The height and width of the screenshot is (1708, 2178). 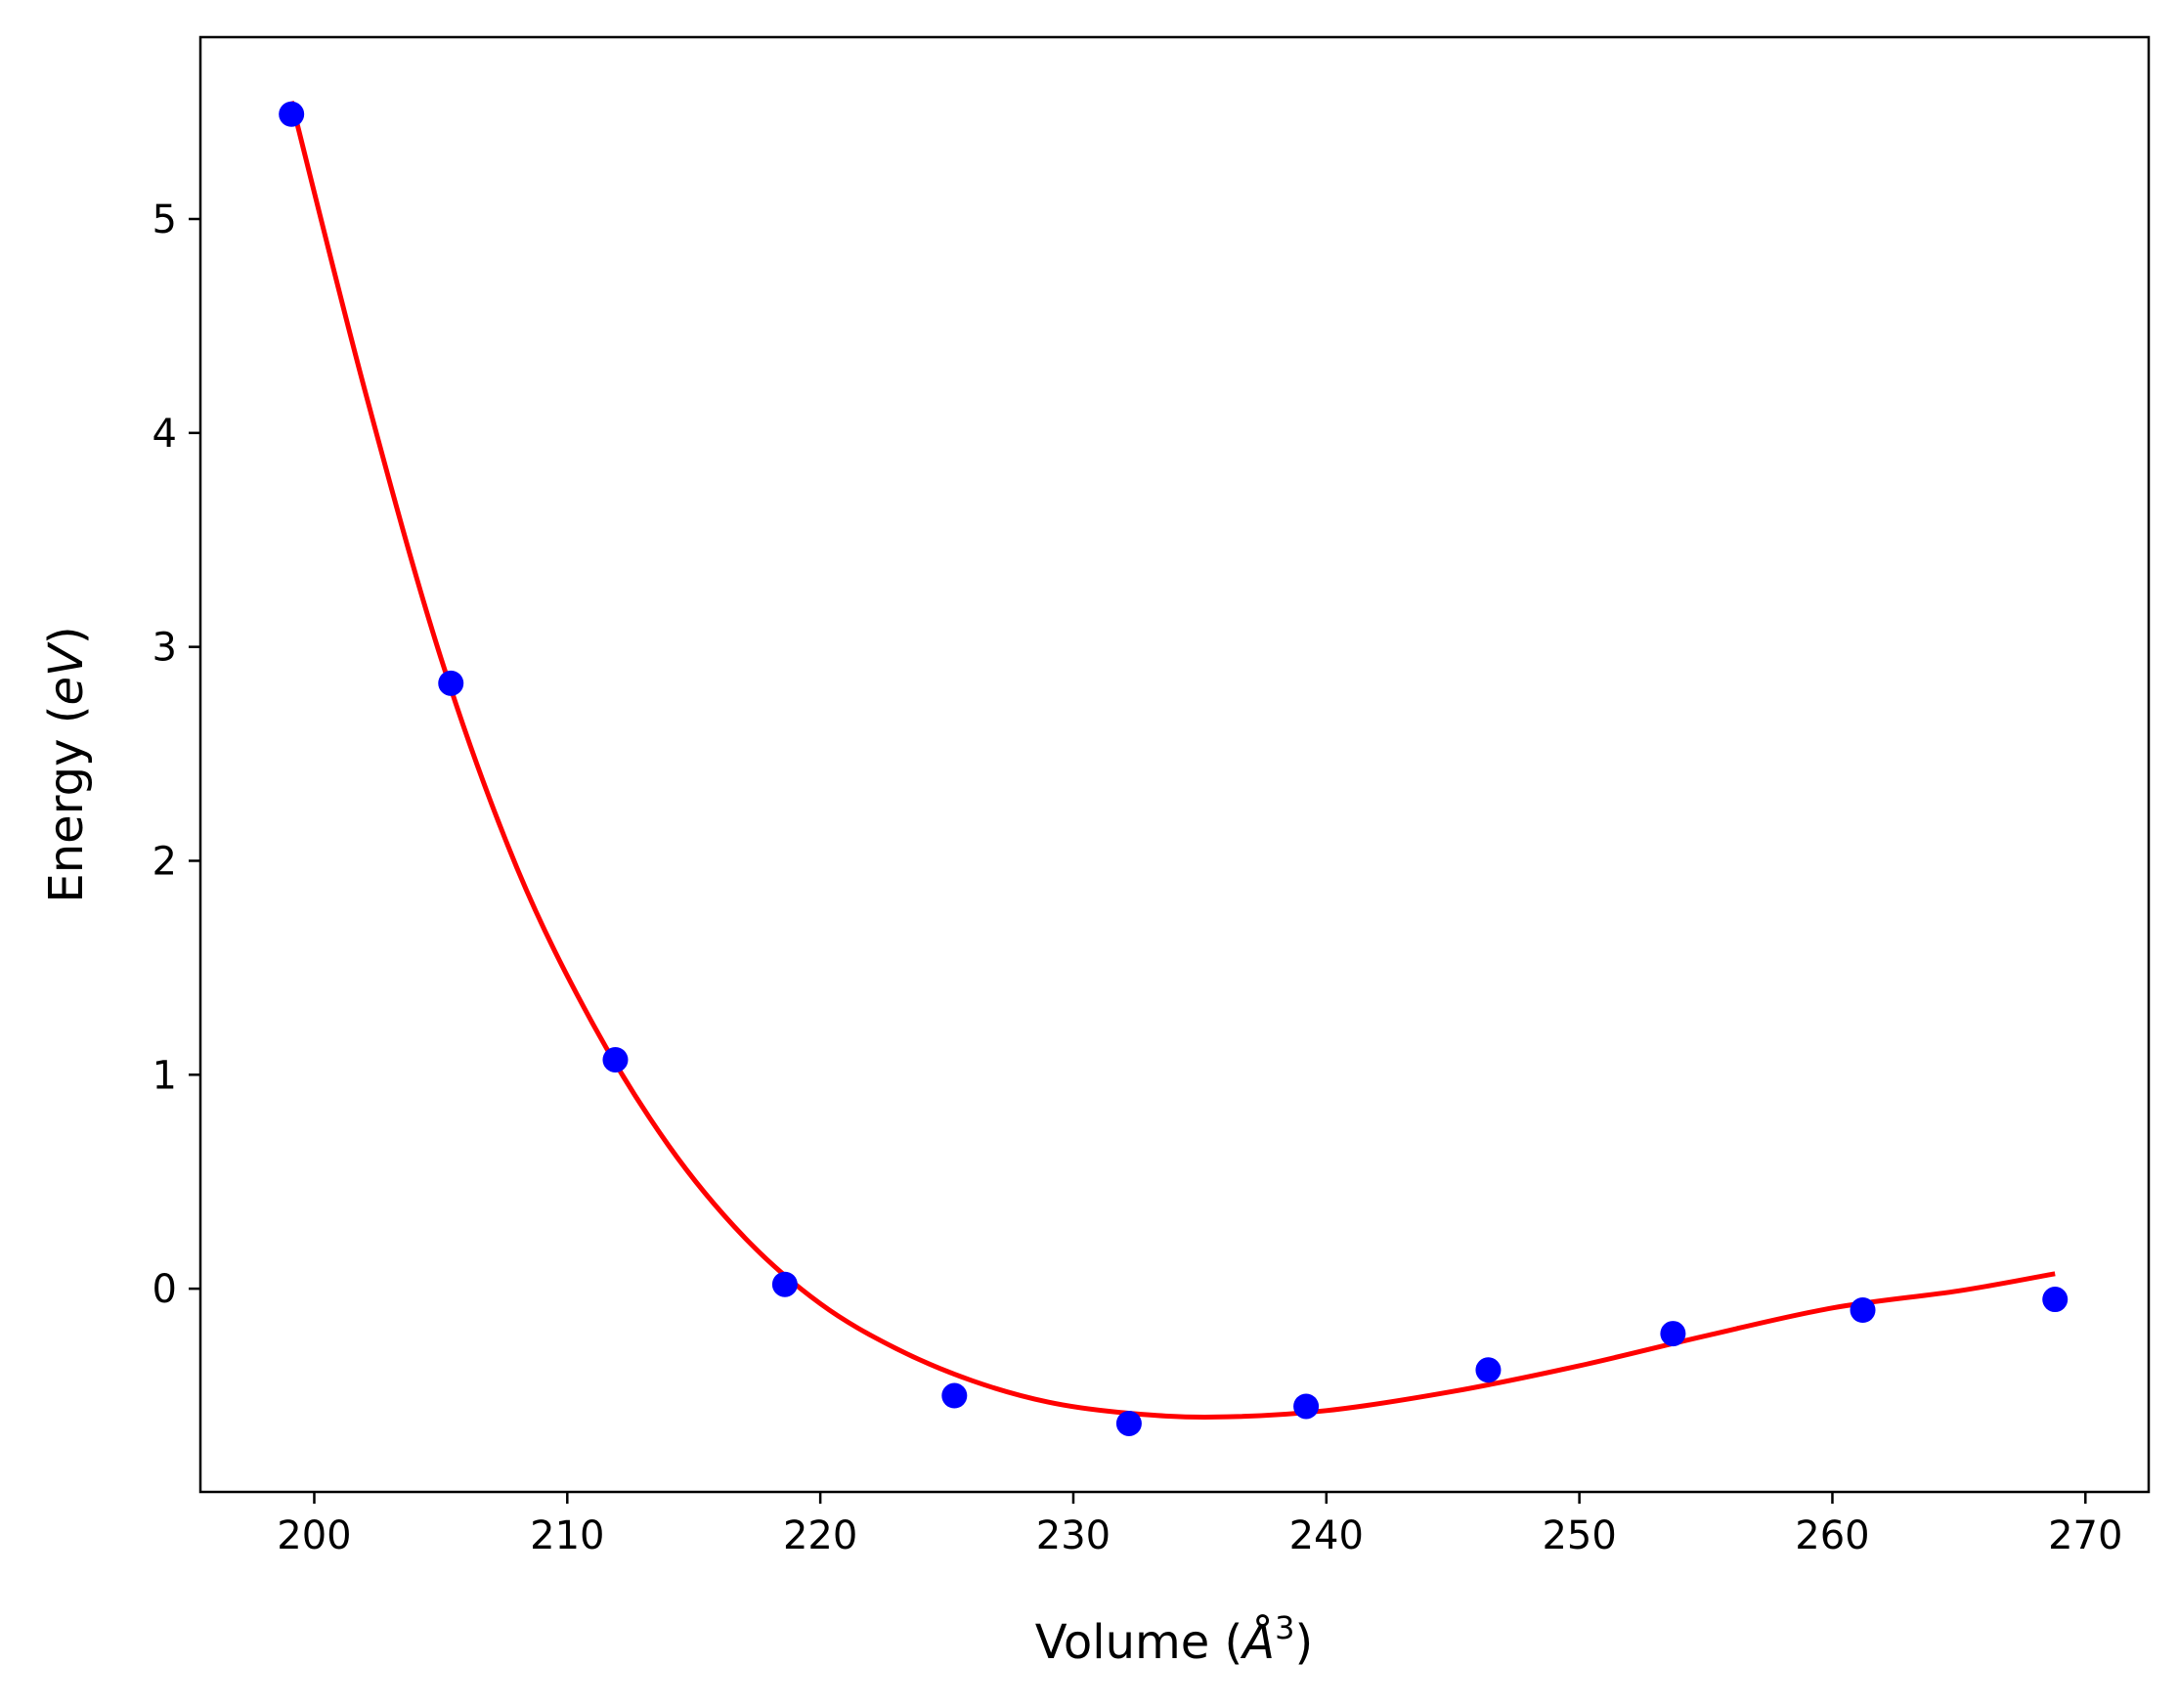 What do you see at coordinates (164, 648) in the screenshot?
I see `y-tick-label: 3` at bounding box center [164, 648].